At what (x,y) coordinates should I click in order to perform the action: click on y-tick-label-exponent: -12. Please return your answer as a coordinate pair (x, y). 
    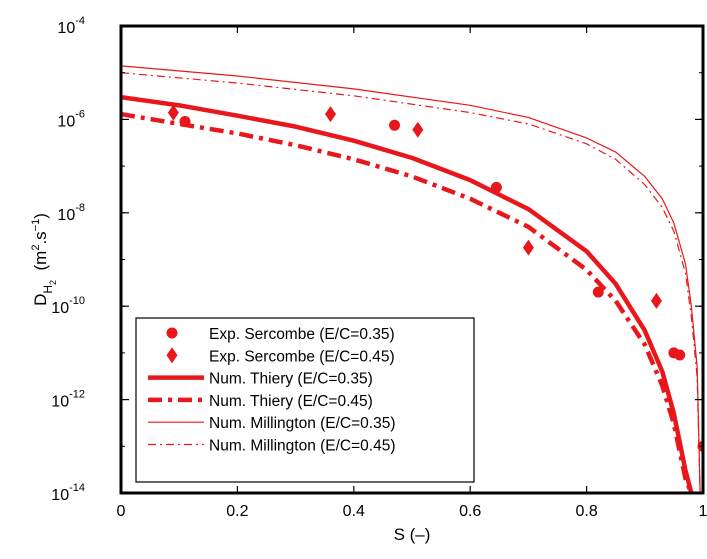
    Looking at the image, I should click on (77, 395).